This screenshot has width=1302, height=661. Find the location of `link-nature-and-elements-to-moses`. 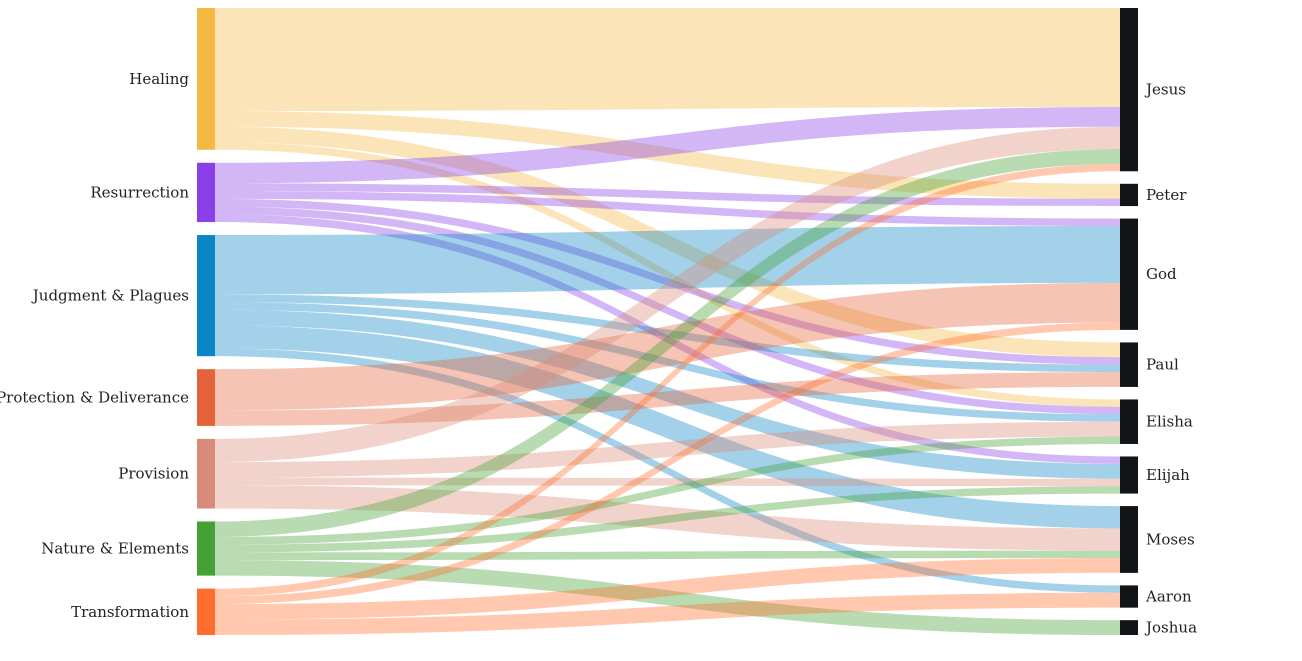

link-nature-and-elements-to-moses is located at coordinates (667, 555).